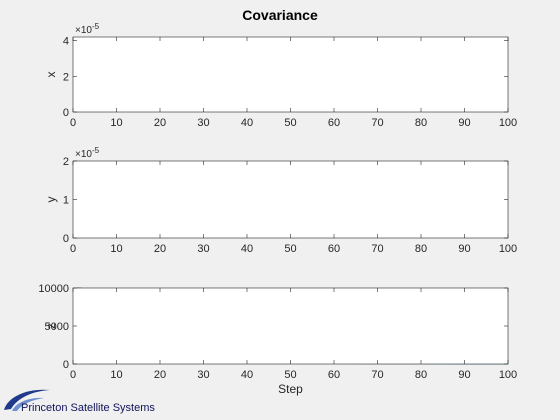 This screenshot has width=560, height=420. I want to click on logo: Princeton Satellite Systems, so click(79, 401).